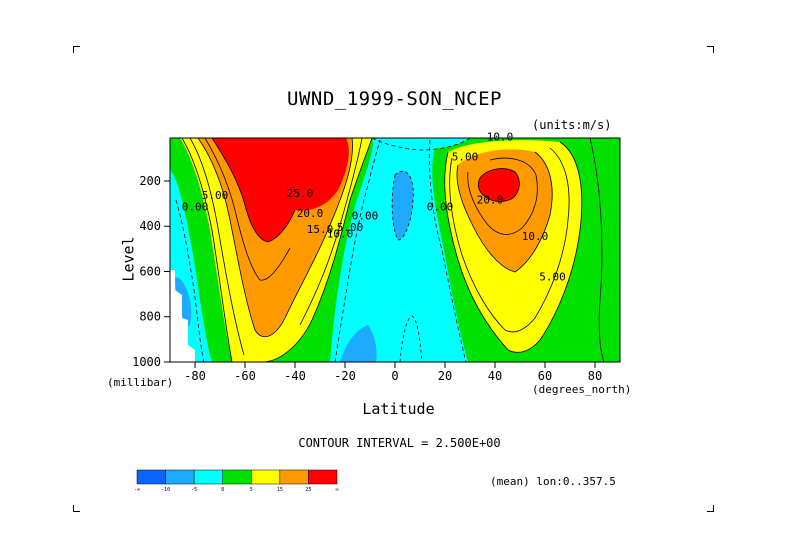  I want to click on colorbar-label-0: -∞, so click(137, 490).